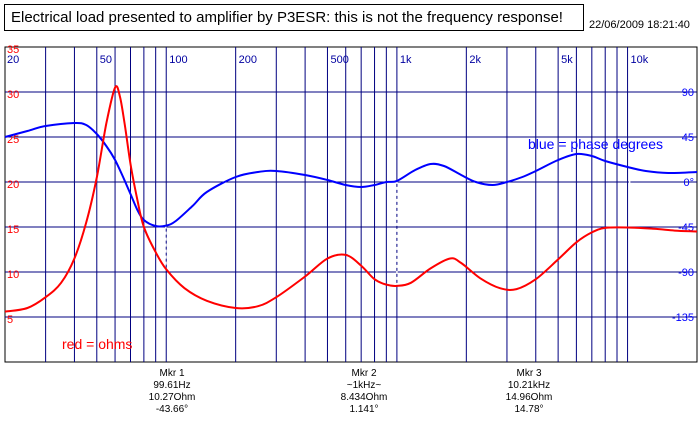  Describe the element at coordinates (13, 60) in the screenshot. I see `x-tick-label-0: 20` at that location.